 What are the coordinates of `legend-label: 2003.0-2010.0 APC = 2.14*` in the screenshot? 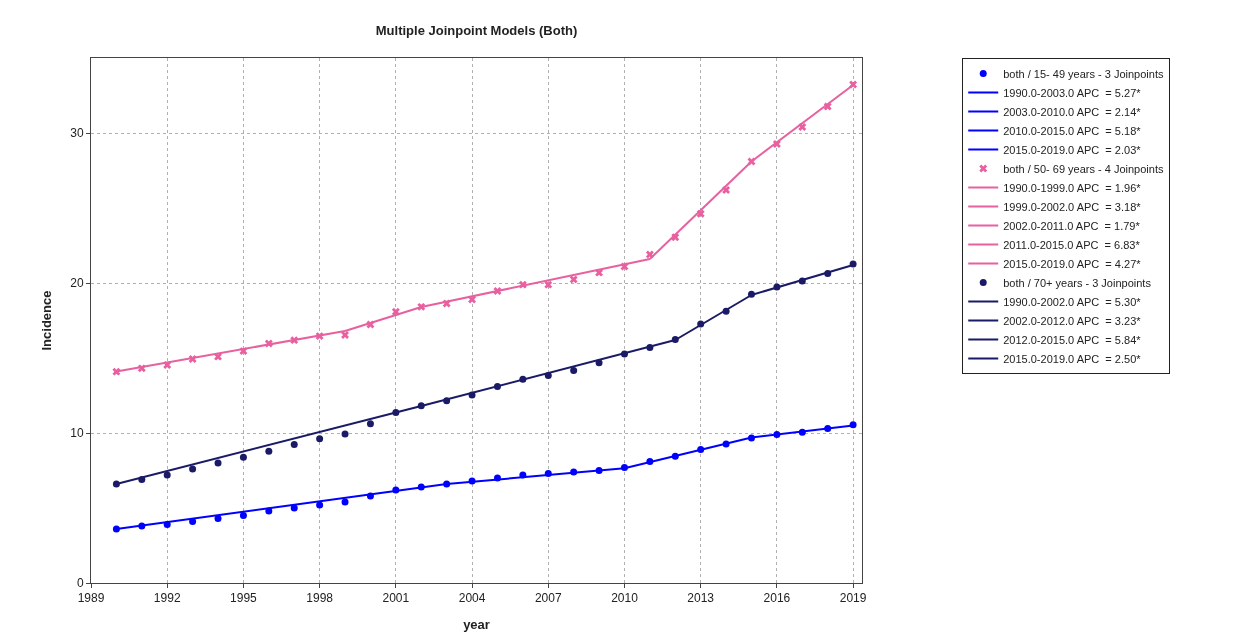 It's located at (1072, 111).